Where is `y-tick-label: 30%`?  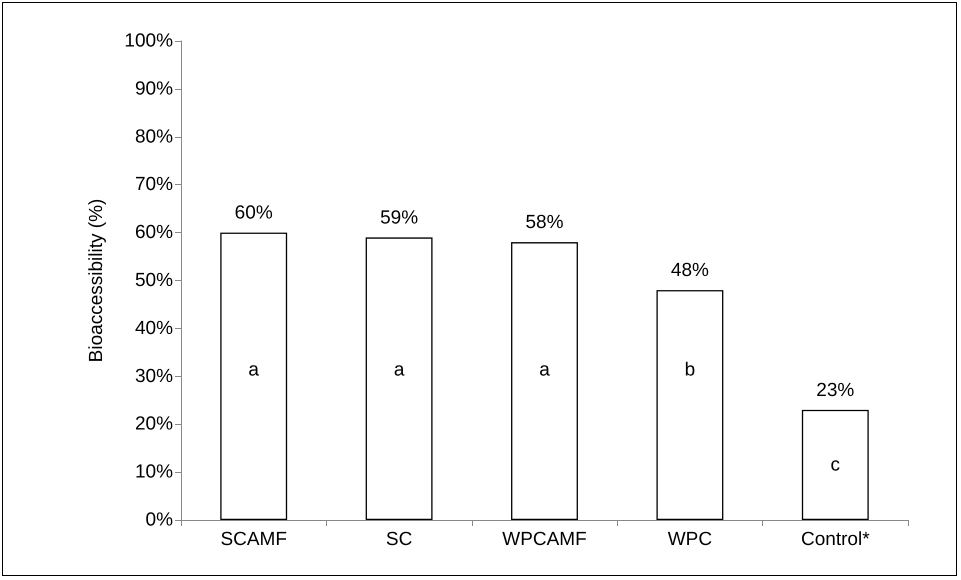
y-tick-label: 30% is located at coordinates (154, 376).